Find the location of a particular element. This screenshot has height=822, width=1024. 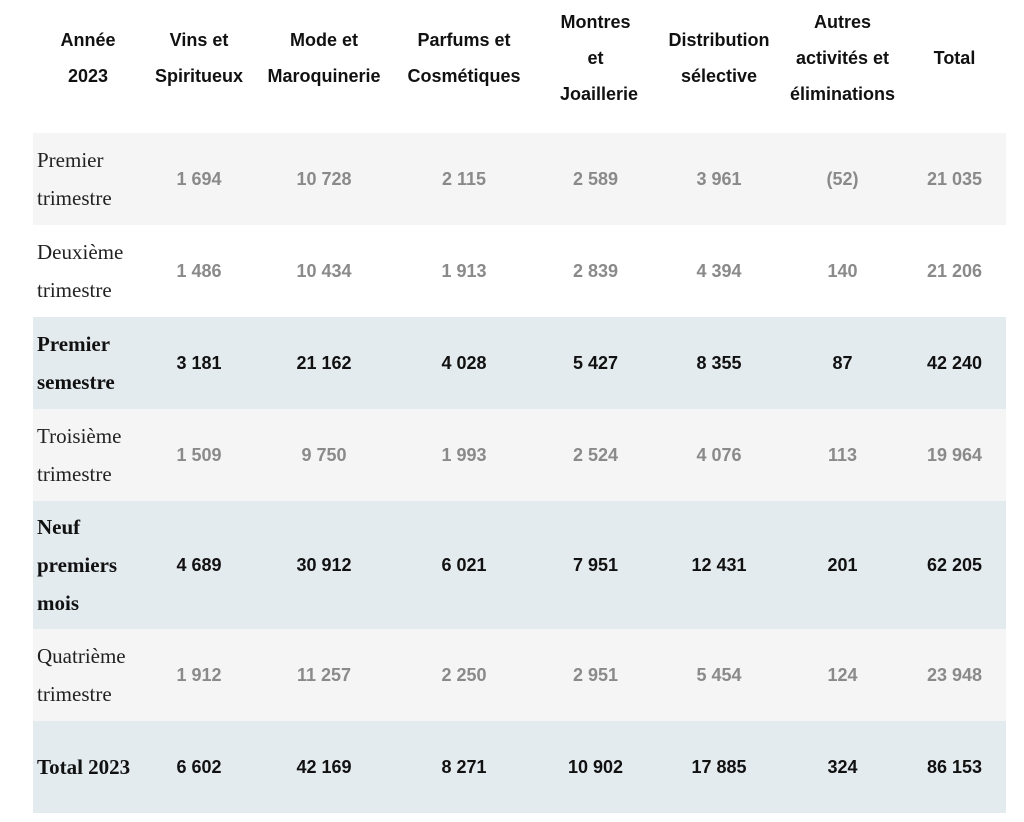

cell-value: (52) is located at coordinates (842, 178).